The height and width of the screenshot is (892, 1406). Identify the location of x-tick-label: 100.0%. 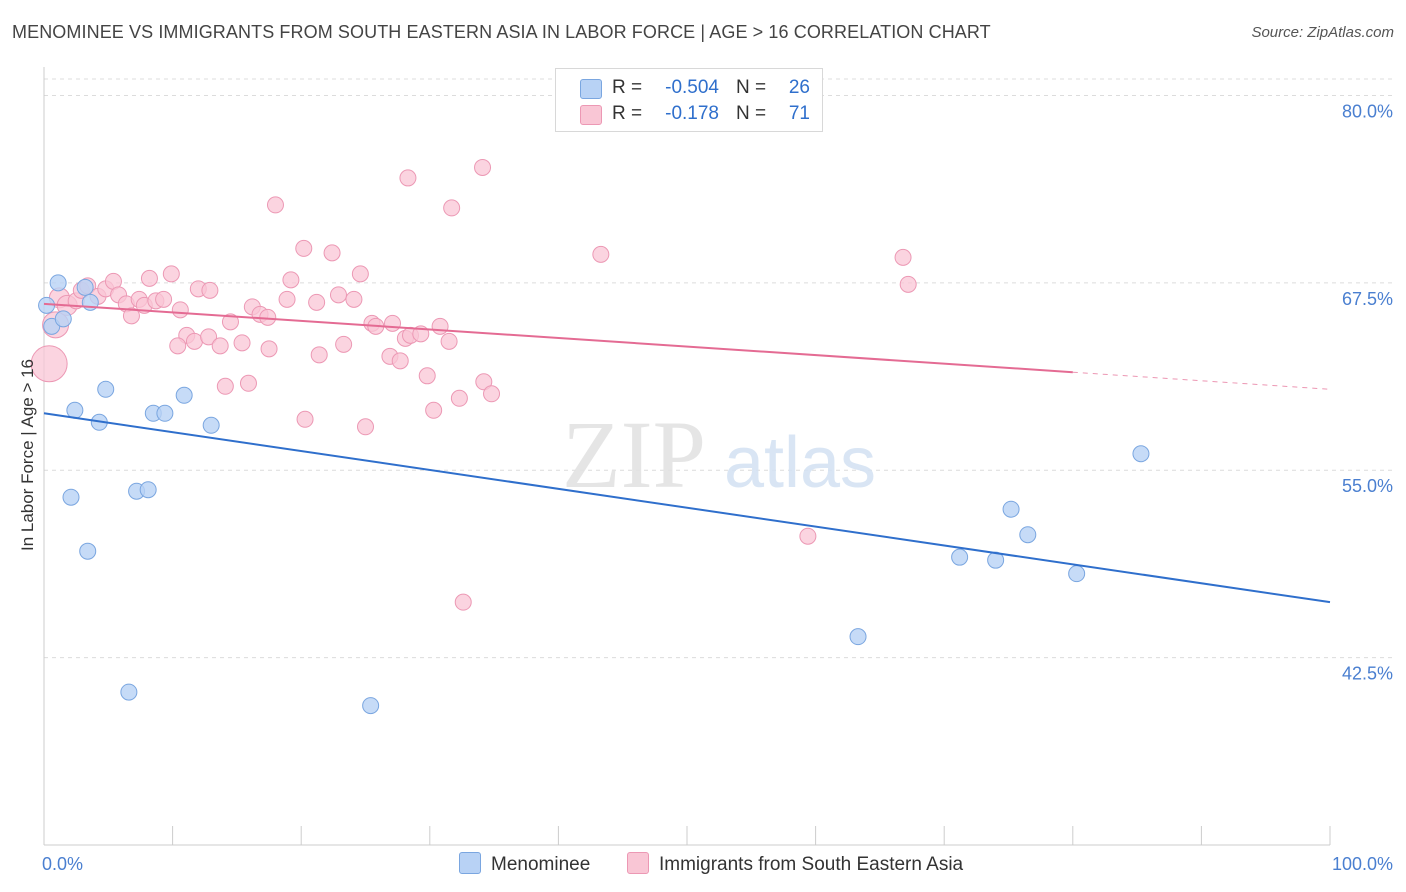
(1362, 864).